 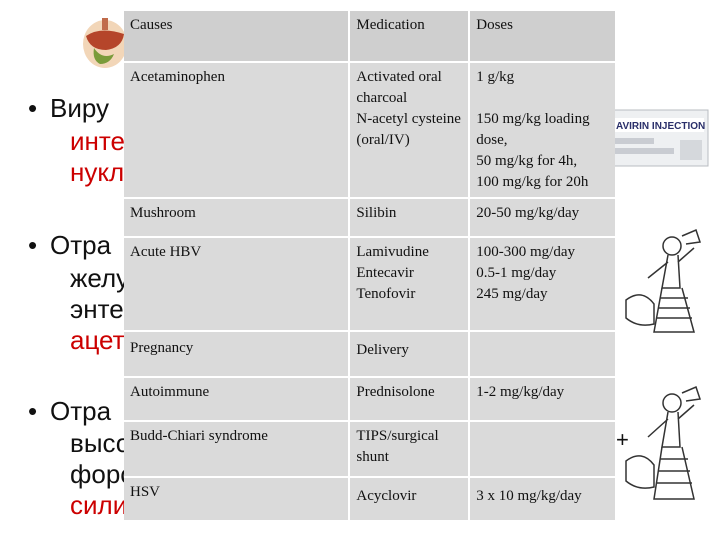 I want to click on cell-medication: Delivery, so click(x=410, y=355).